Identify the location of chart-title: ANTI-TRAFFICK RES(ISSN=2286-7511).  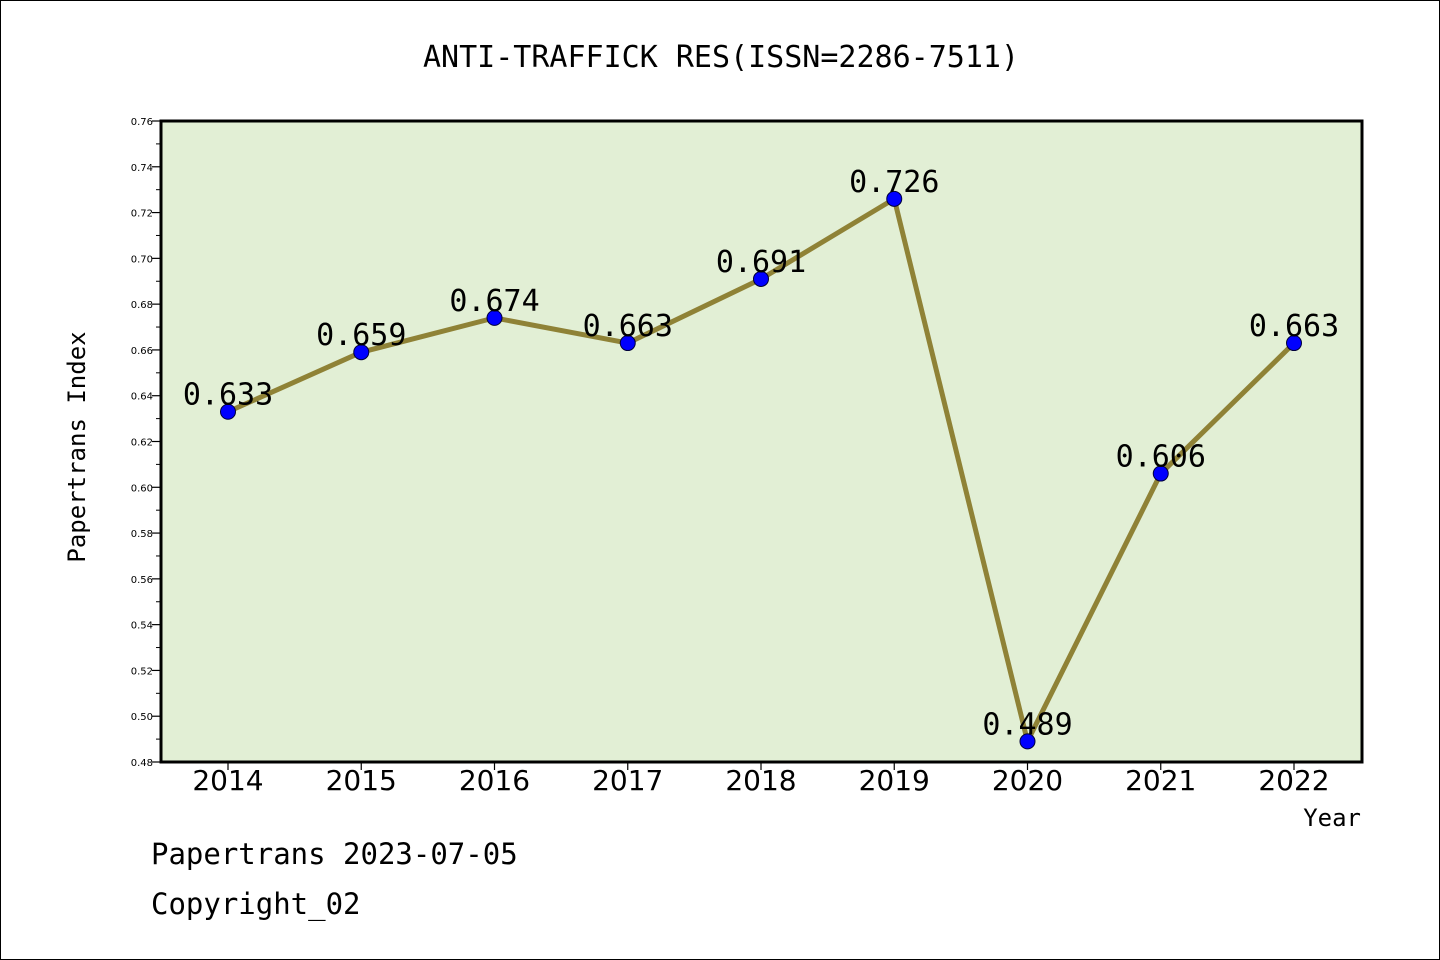
(721, 57).